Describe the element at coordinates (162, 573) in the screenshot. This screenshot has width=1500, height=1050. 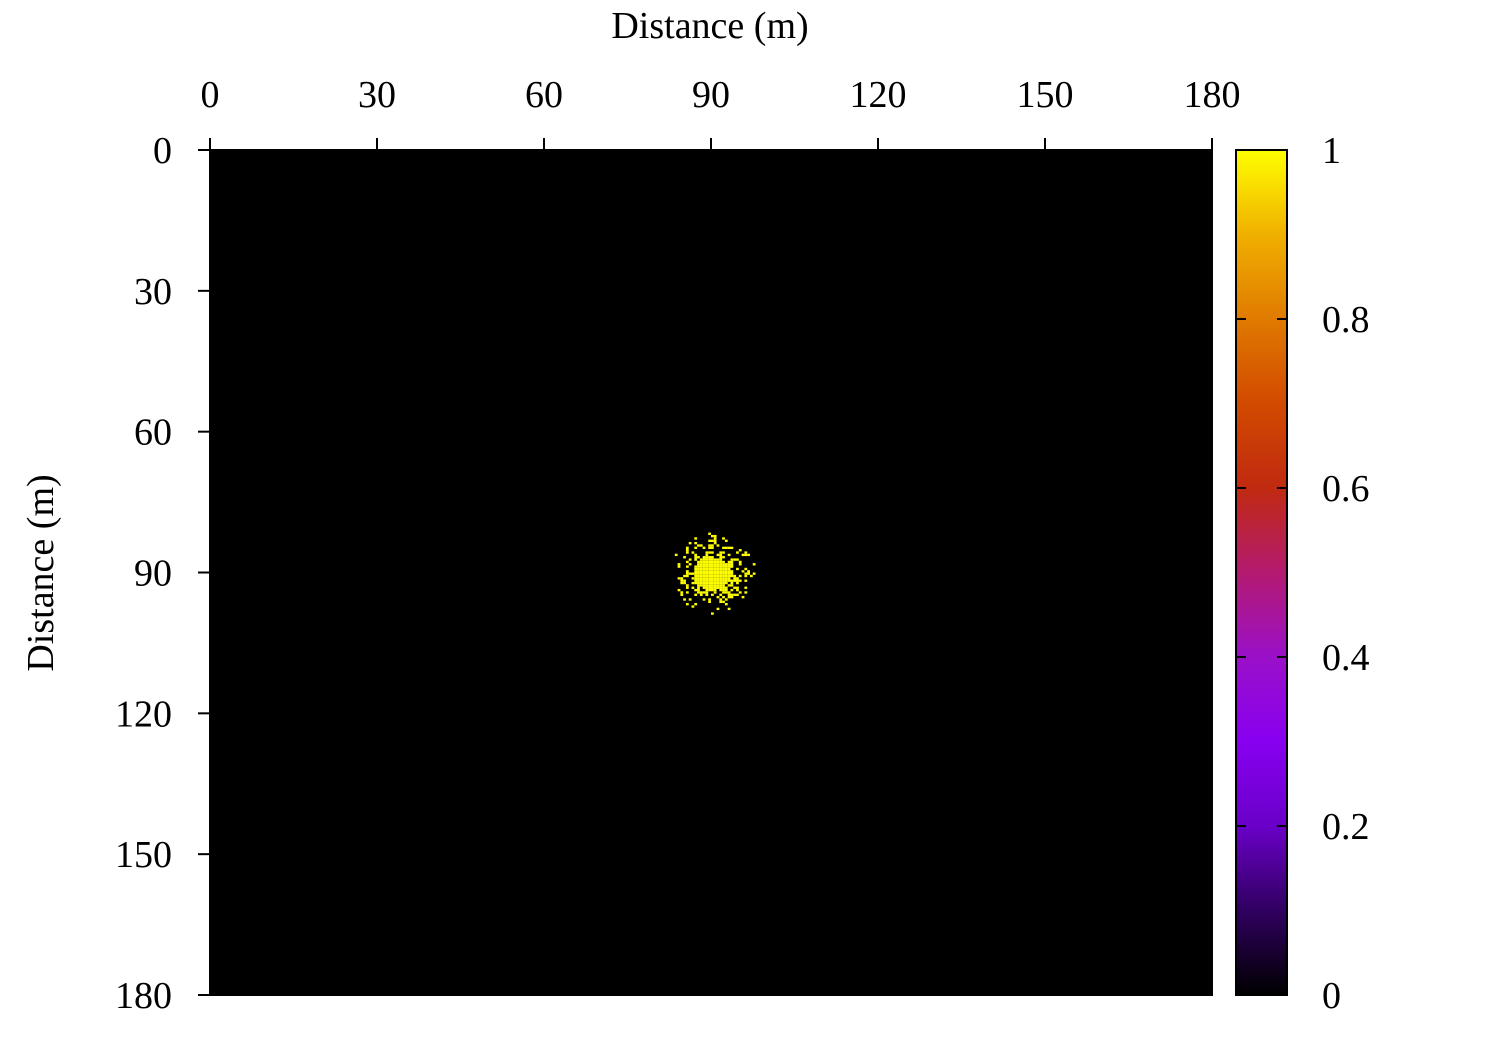
I see `y-axis-ticks: 0 30 60 90 120 150 180` at that location.